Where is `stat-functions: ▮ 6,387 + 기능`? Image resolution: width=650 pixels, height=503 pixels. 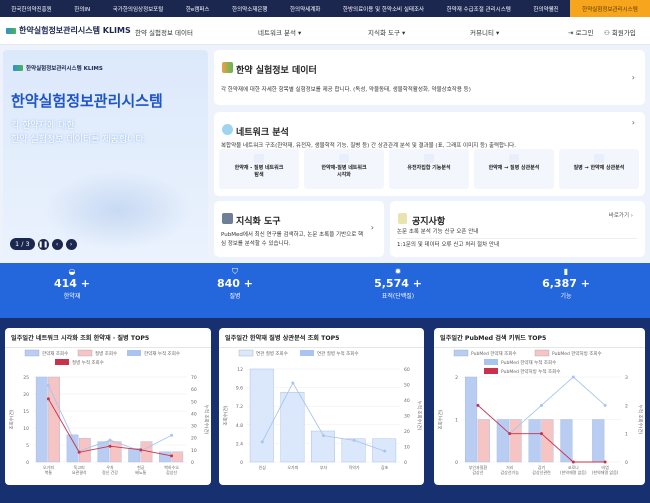
stat-functions: ▮ 6,387 + 기능 is located at coordinates (566, 283).